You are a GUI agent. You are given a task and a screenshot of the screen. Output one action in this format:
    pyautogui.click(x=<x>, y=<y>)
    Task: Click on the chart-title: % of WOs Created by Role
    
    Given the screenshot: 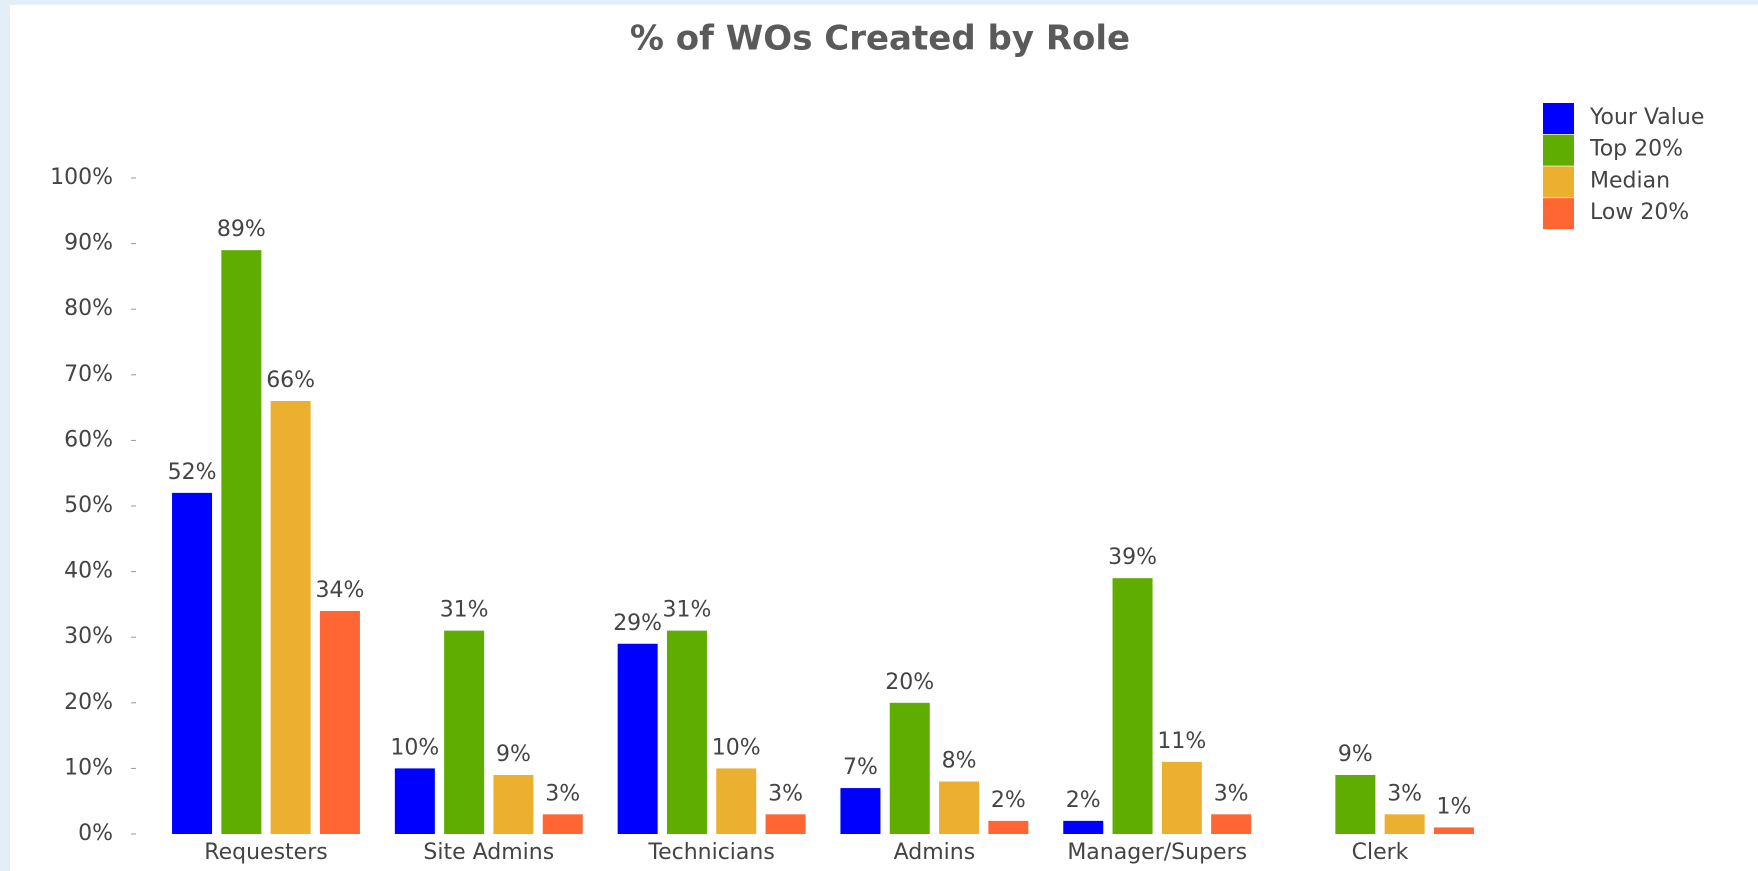 What is the action you would take?
    pyautogui.click(x=880, y=39)
    